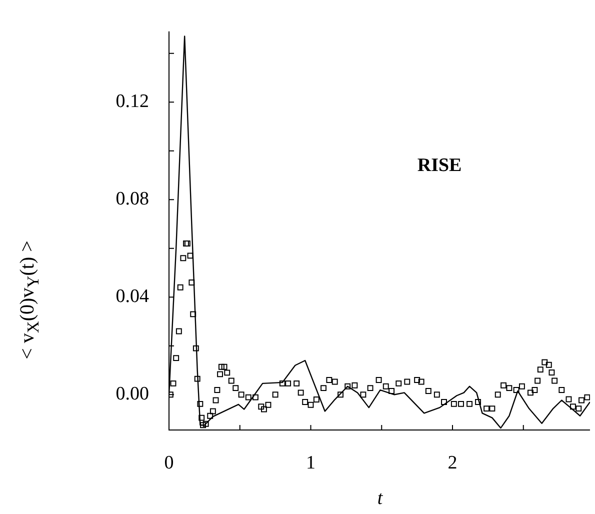 This screenshot has height=514, width=595. Describe the element at coordinates (380, 499) in the screenshot. I see `x-axis-title: t` at that location.